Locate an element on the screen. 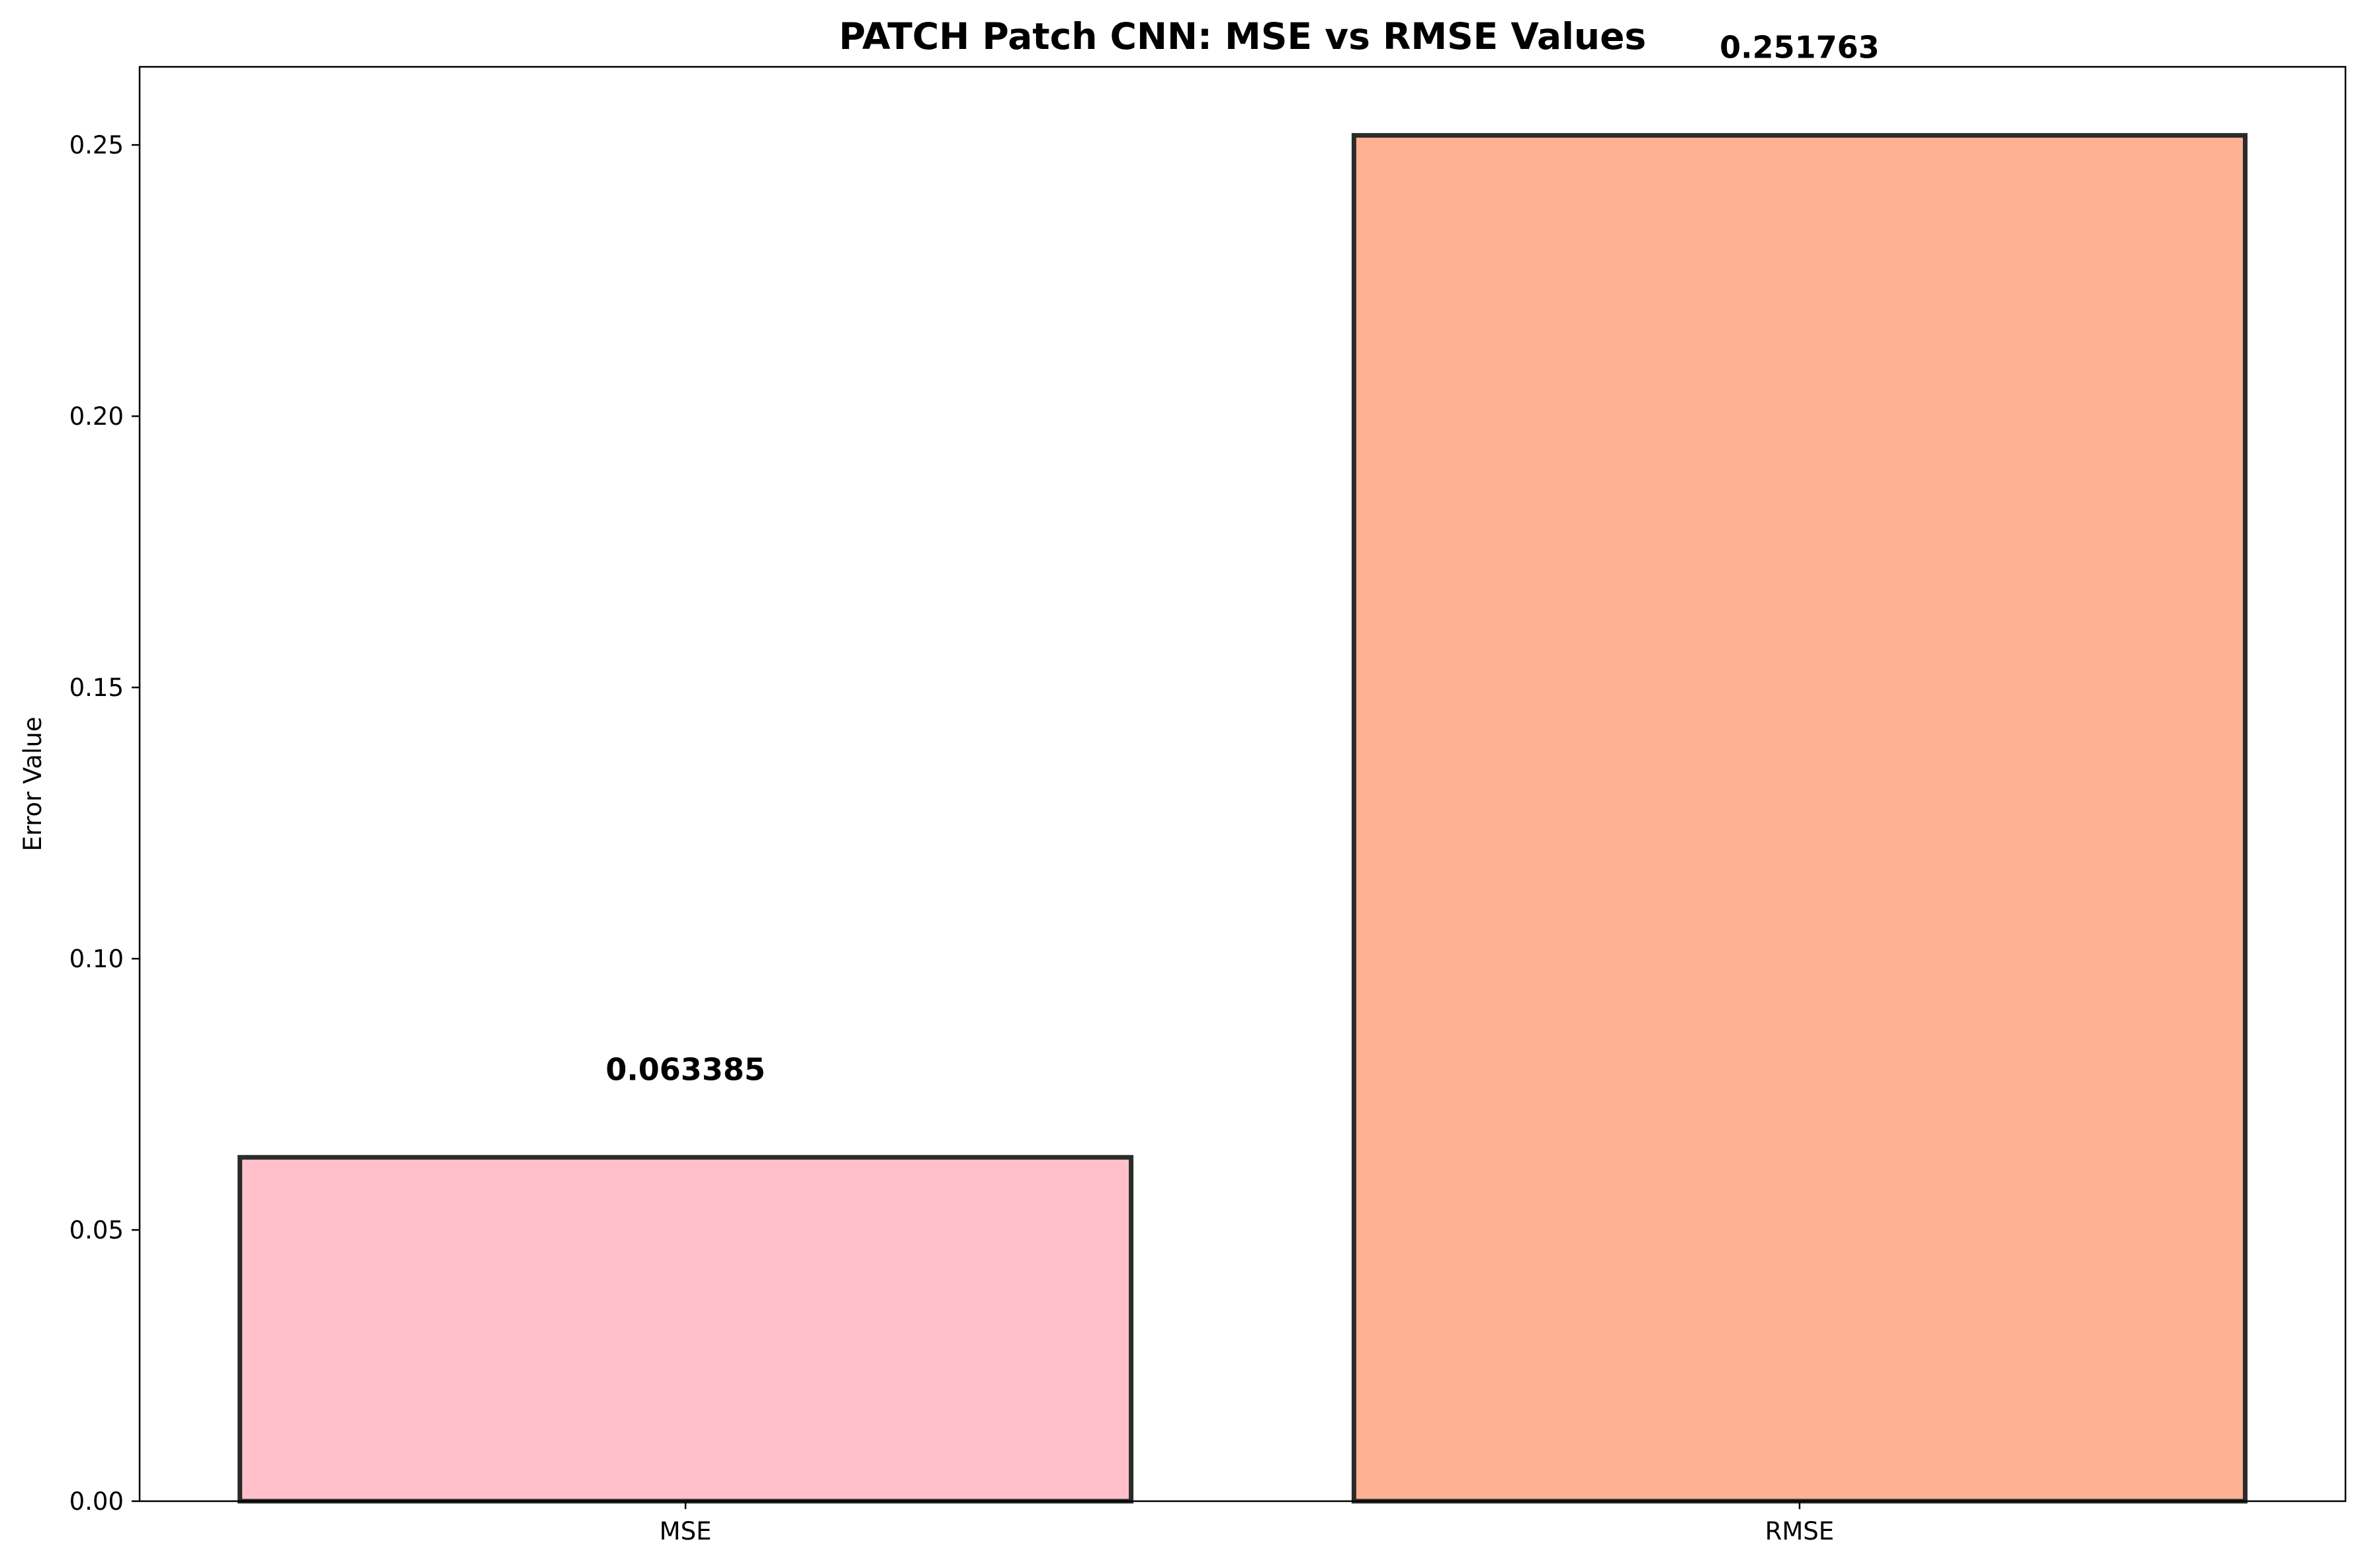 The height and width of the screenshot is (1568, 2362). x-tick-label-mse: MSE is located at coordinates (686, 1531).